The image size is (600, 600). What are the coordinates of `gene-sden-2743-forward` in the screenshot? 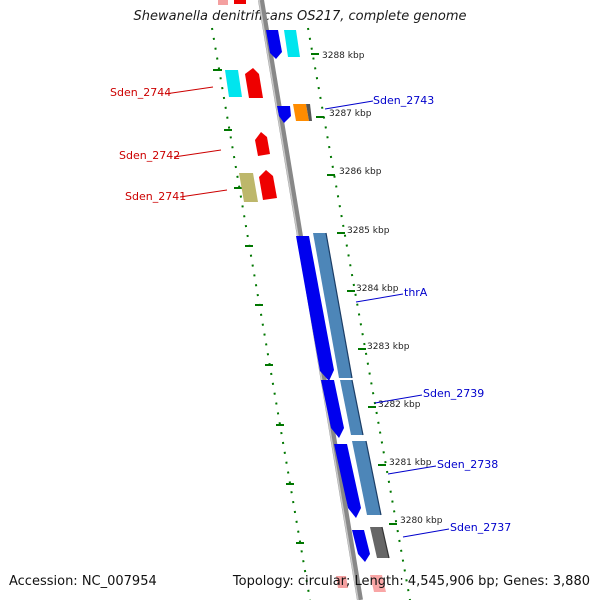 It's located at (284, 114).